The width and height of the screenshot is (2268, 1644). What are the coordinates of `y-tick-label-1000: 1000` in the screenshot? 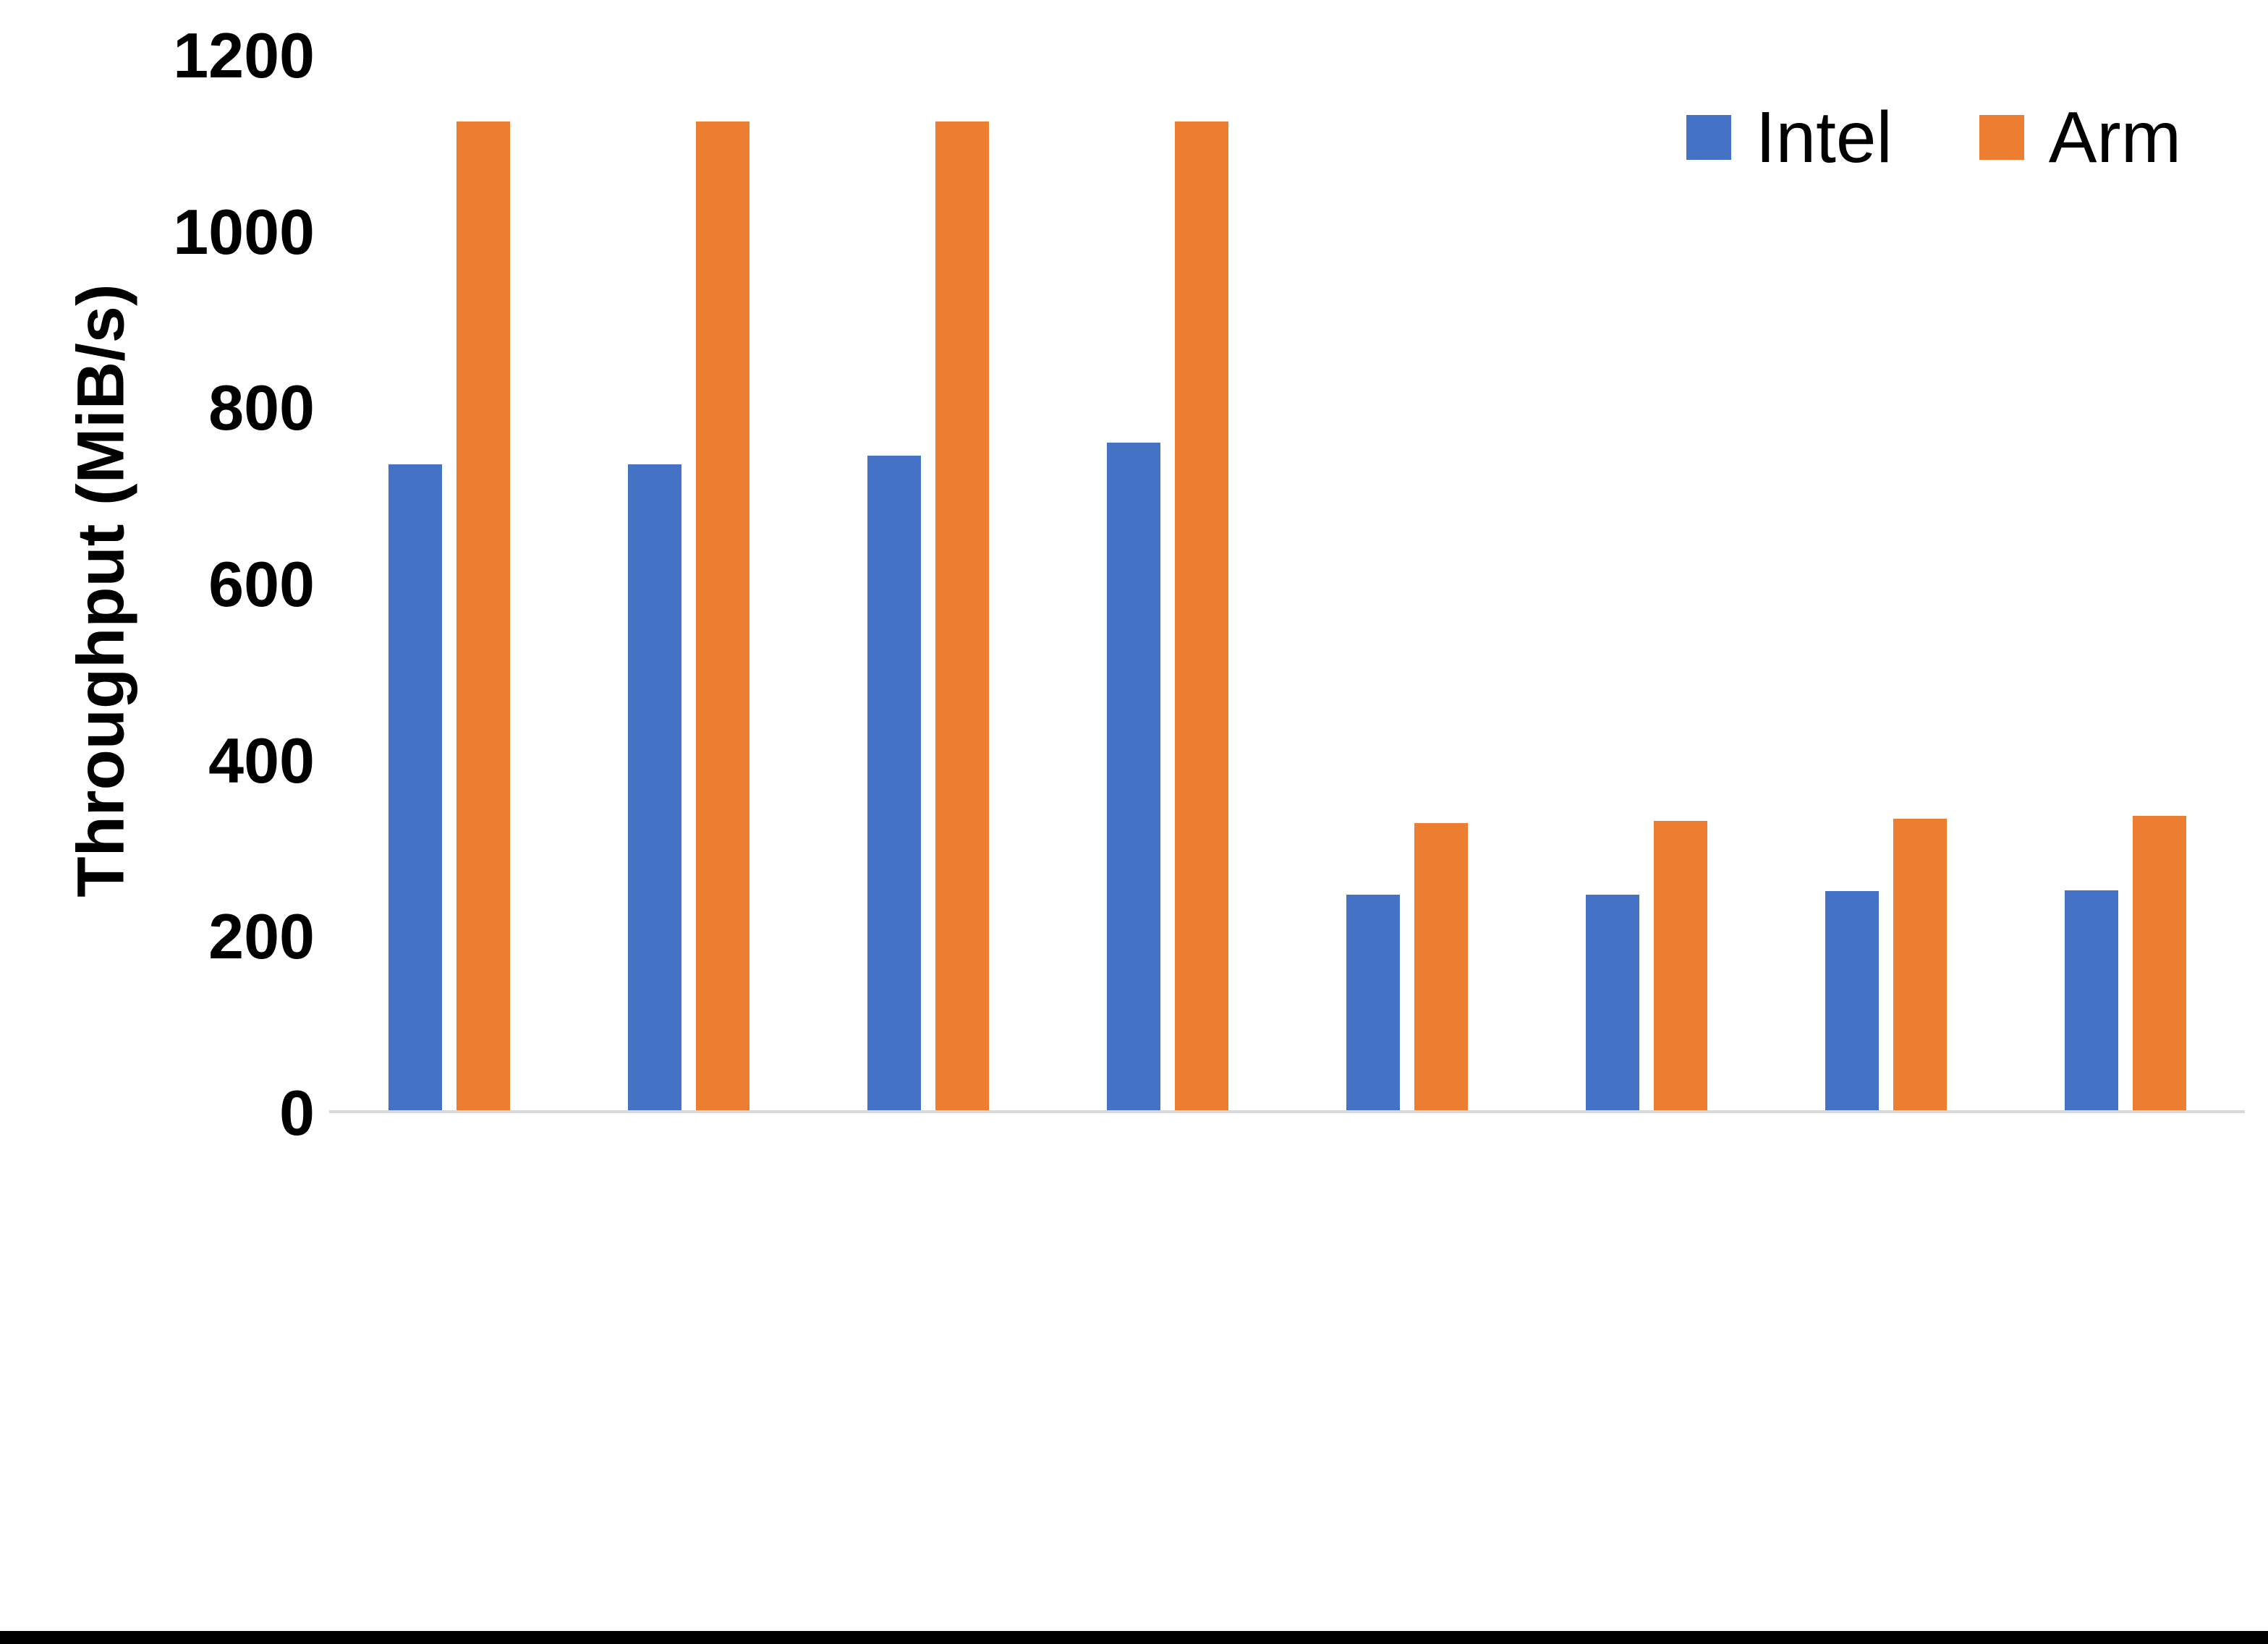 It's located at (244, 231).